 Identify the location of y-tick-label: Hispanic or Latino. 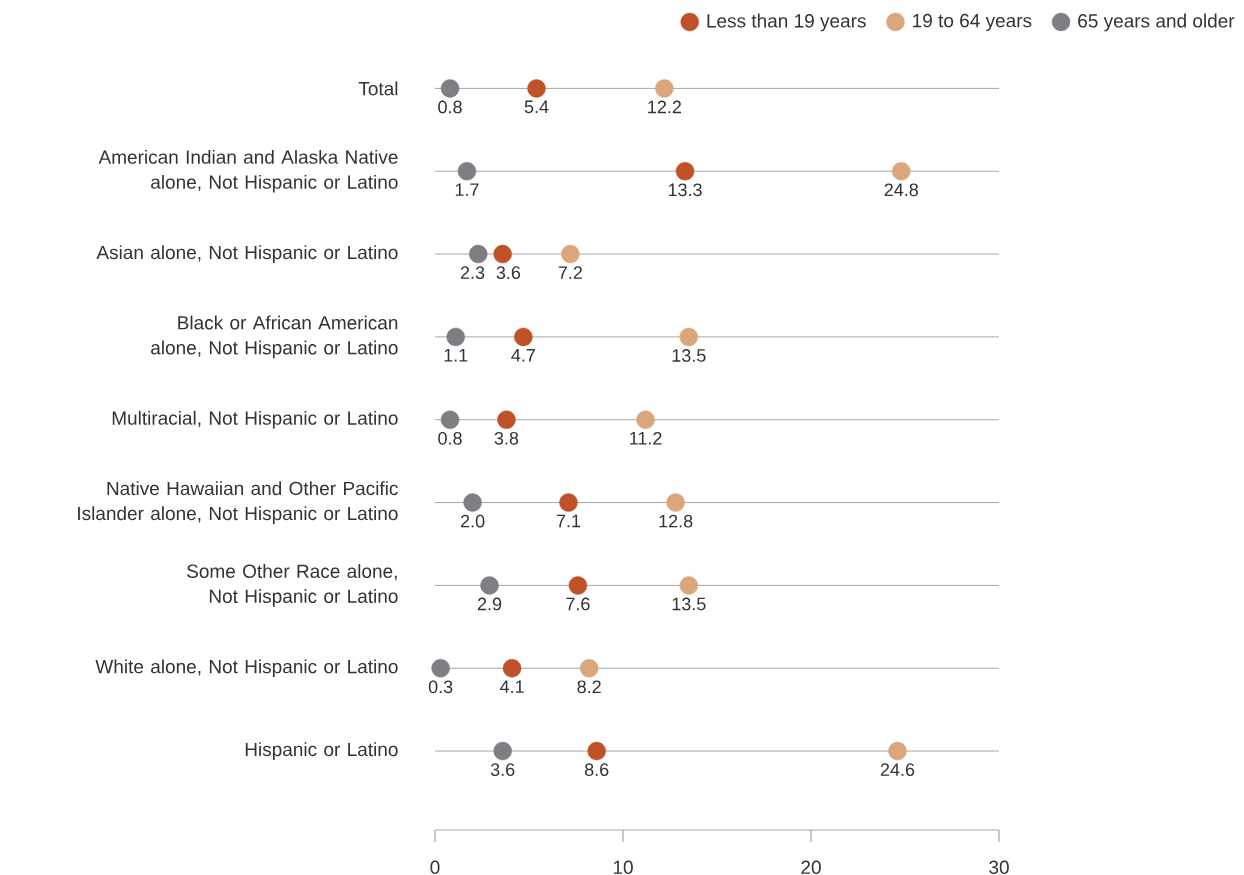
(321, 751).